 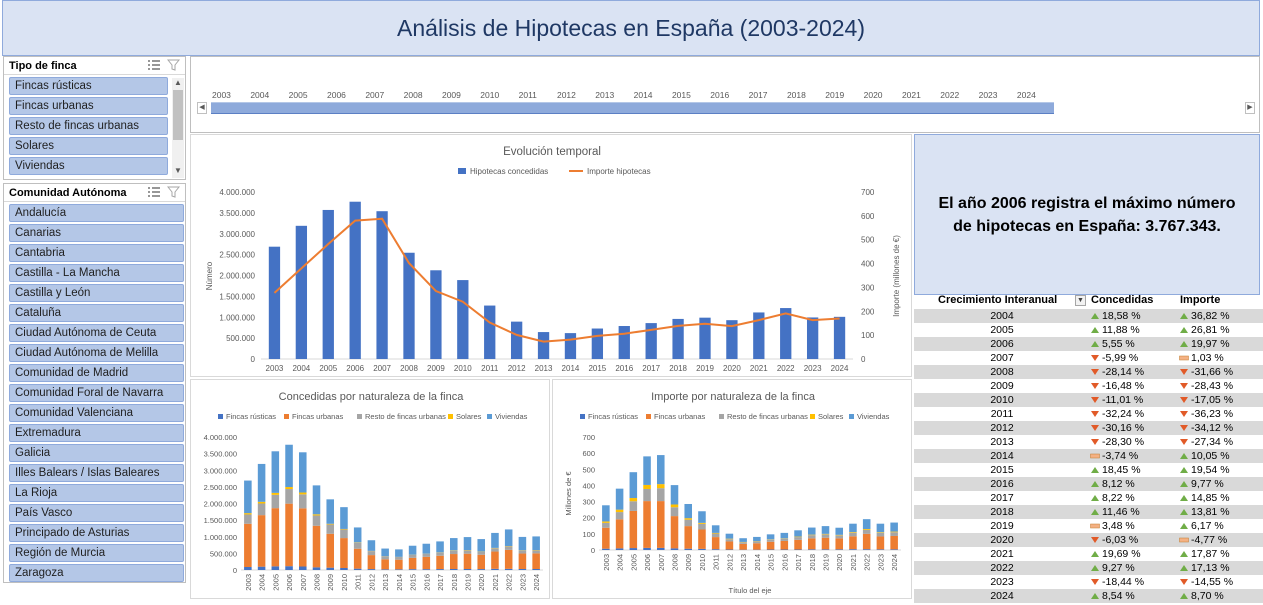 What do you see at coordinates (96, 213) in the screenshot?
I see `slicer-item-ccaa: Andalucía` at bounding box center [96, 213].